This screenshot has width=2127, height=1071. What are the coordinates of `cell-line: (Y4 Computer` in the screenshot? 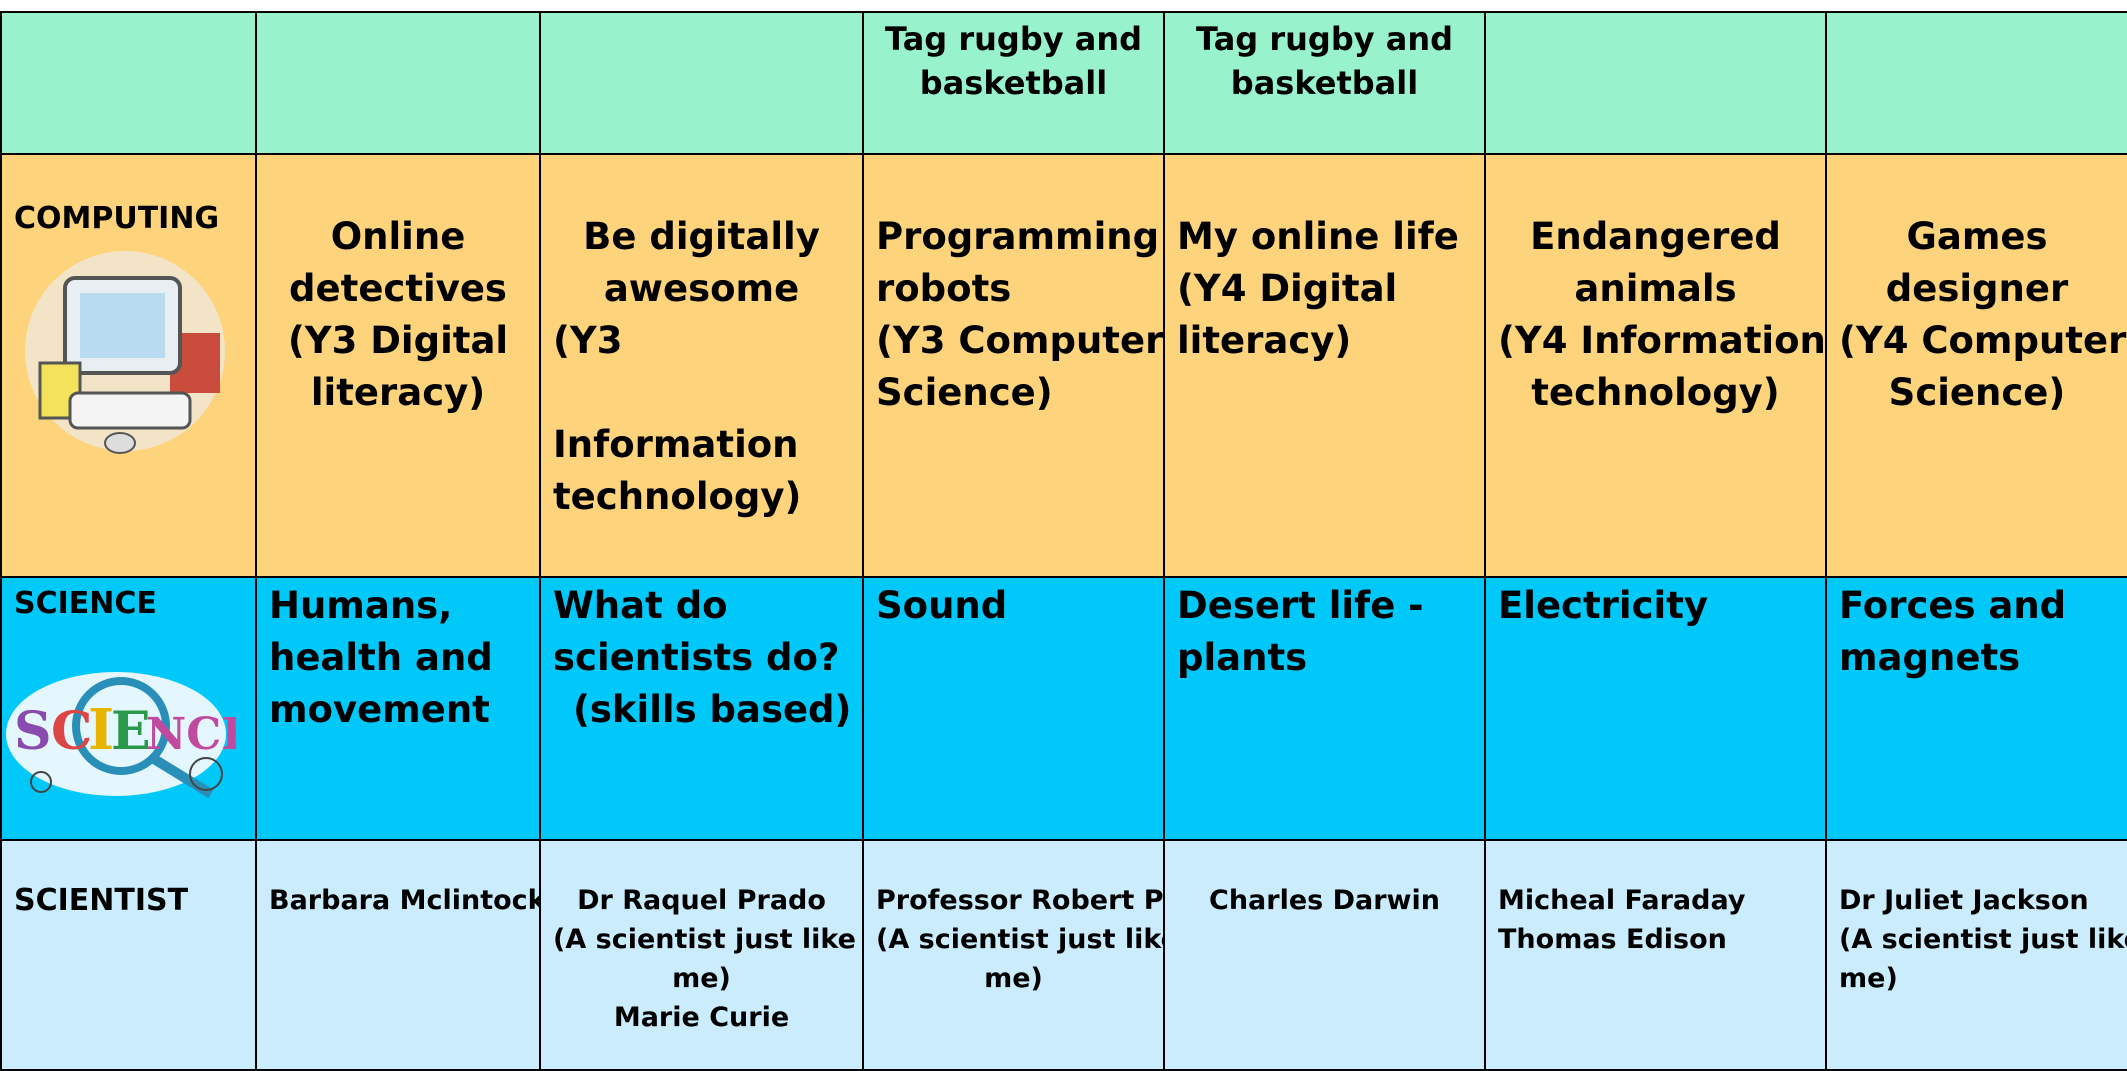 It's located at (1983, 340).